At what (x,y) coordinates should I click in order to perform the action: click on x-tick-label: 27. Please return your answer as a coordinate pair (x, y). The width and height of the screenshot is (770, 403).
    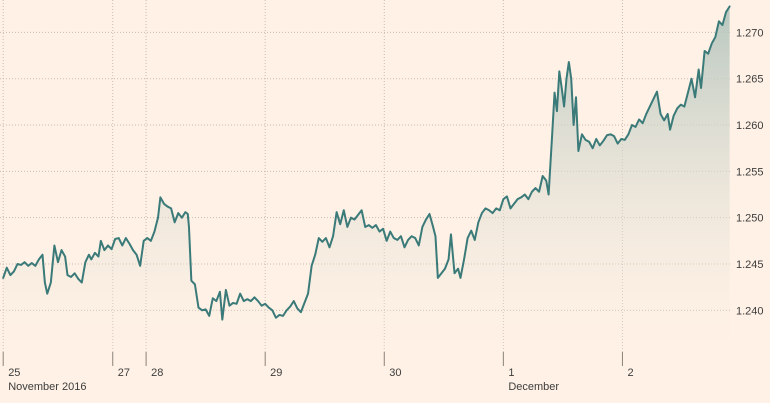
    Looking at the image, I should click on (124, 373).